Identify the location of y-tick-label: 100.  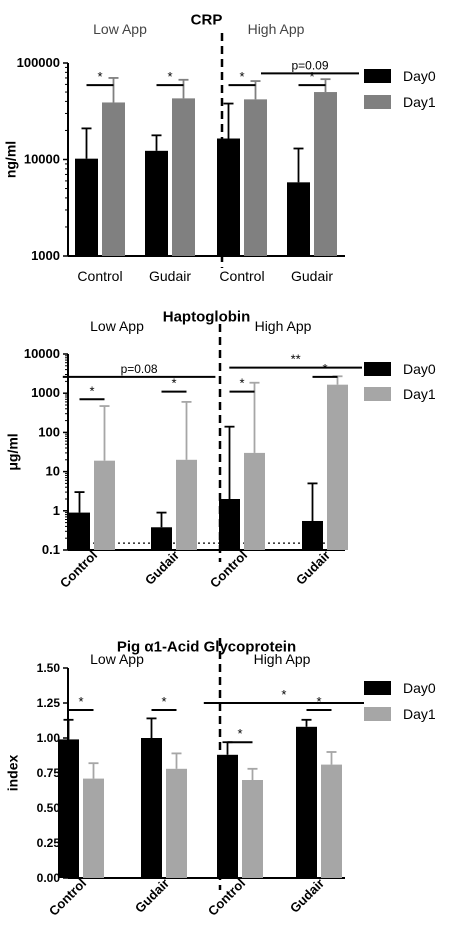
(49, 431).